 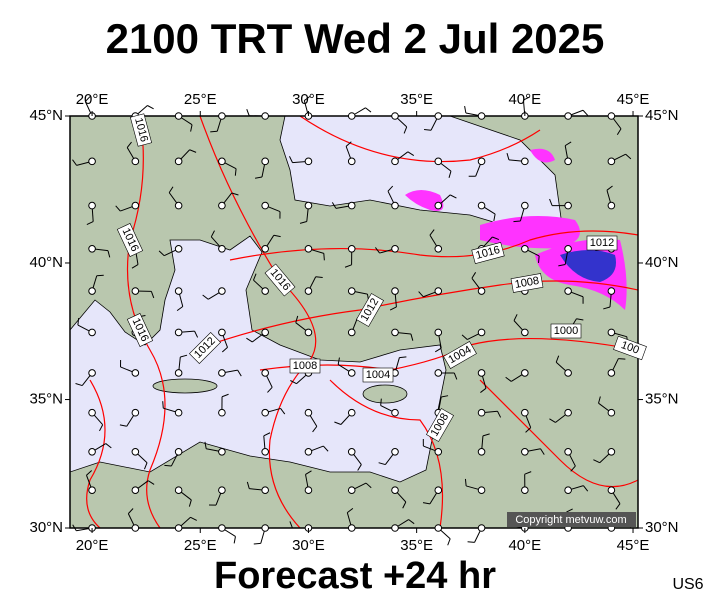 I want to click on isobar-label-group: 1016, so click(x=488, y=253).